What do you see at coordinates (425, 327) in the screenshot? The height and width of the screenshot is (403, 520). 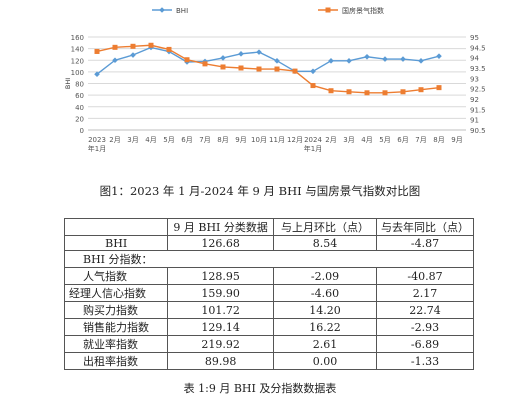 I see `row-yoy: -2.93` at bounding box center [425, 327].